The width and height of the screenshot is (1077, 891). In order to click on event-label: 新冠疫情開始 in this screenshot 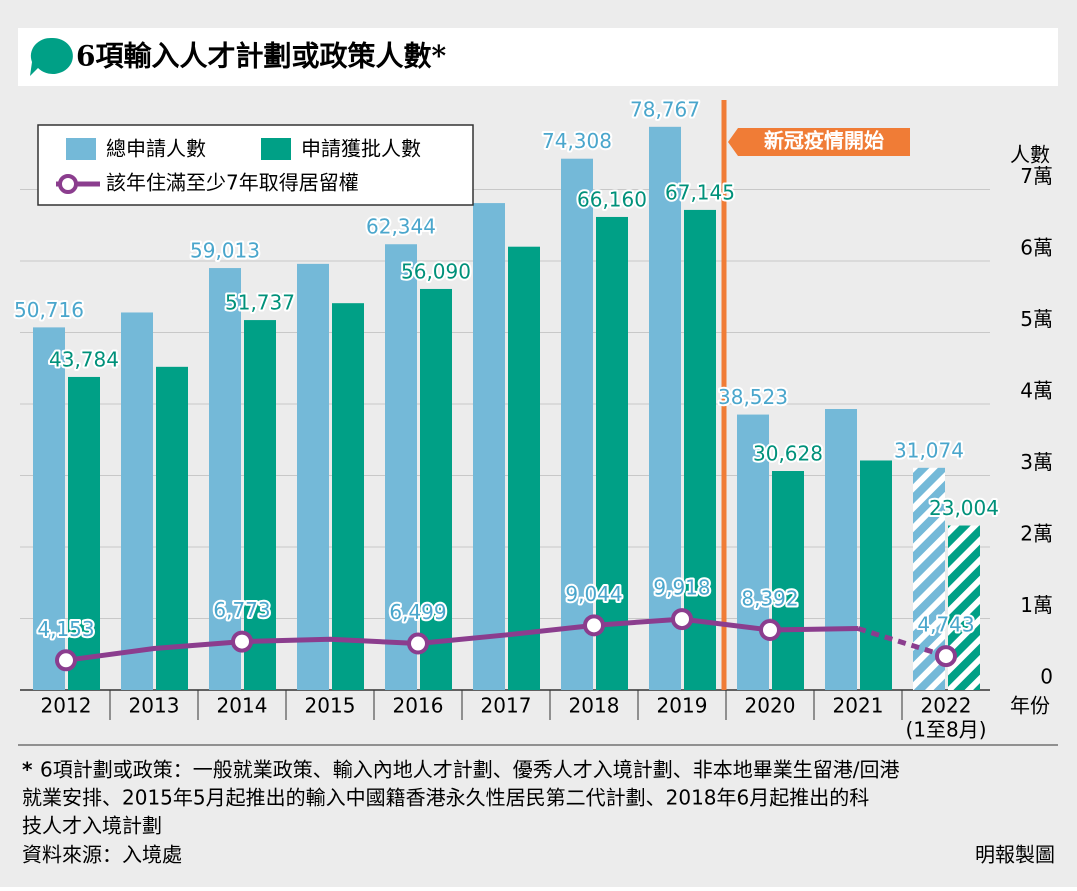, I will do `click(824, 141)`.